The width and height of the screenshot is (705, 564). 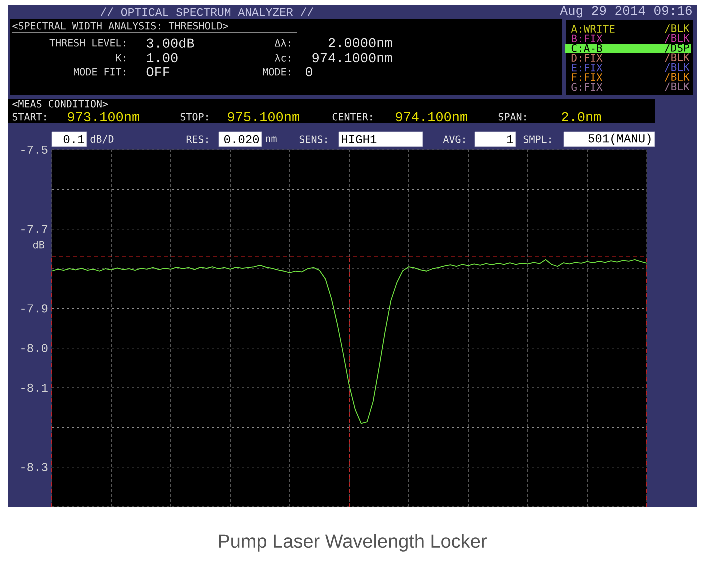 I want to click on text: K:, so click(x=121, y=58).